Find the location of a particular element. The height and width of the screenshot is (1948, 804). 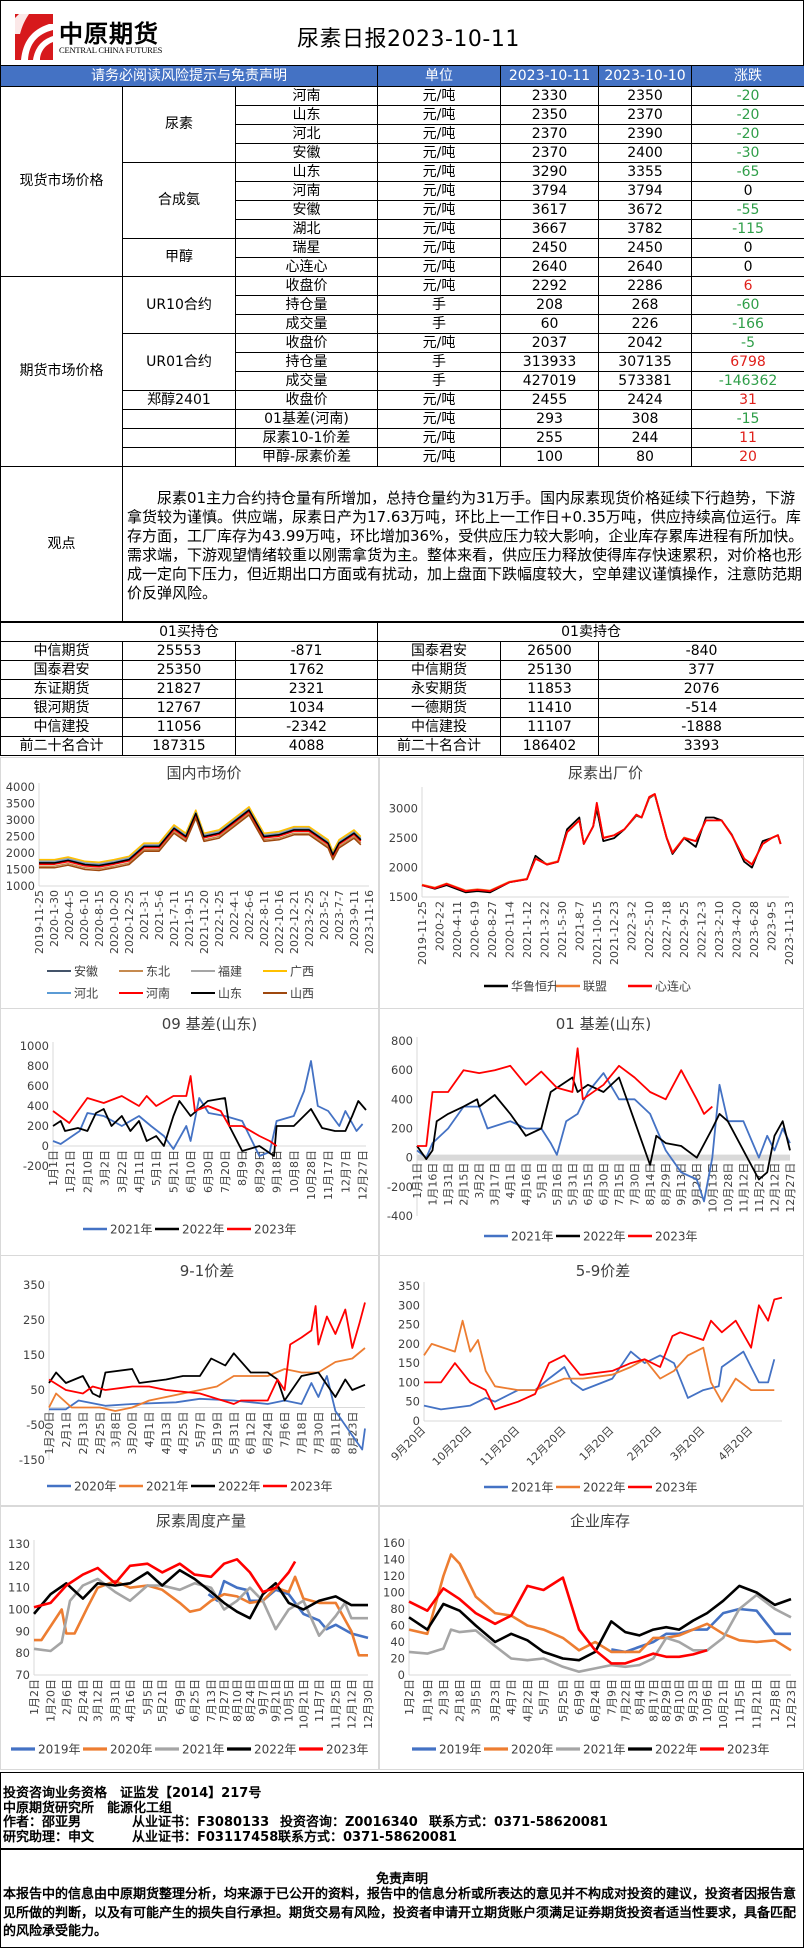

x-tick-label: 3月20日 is located at coordinates (132, 1433).